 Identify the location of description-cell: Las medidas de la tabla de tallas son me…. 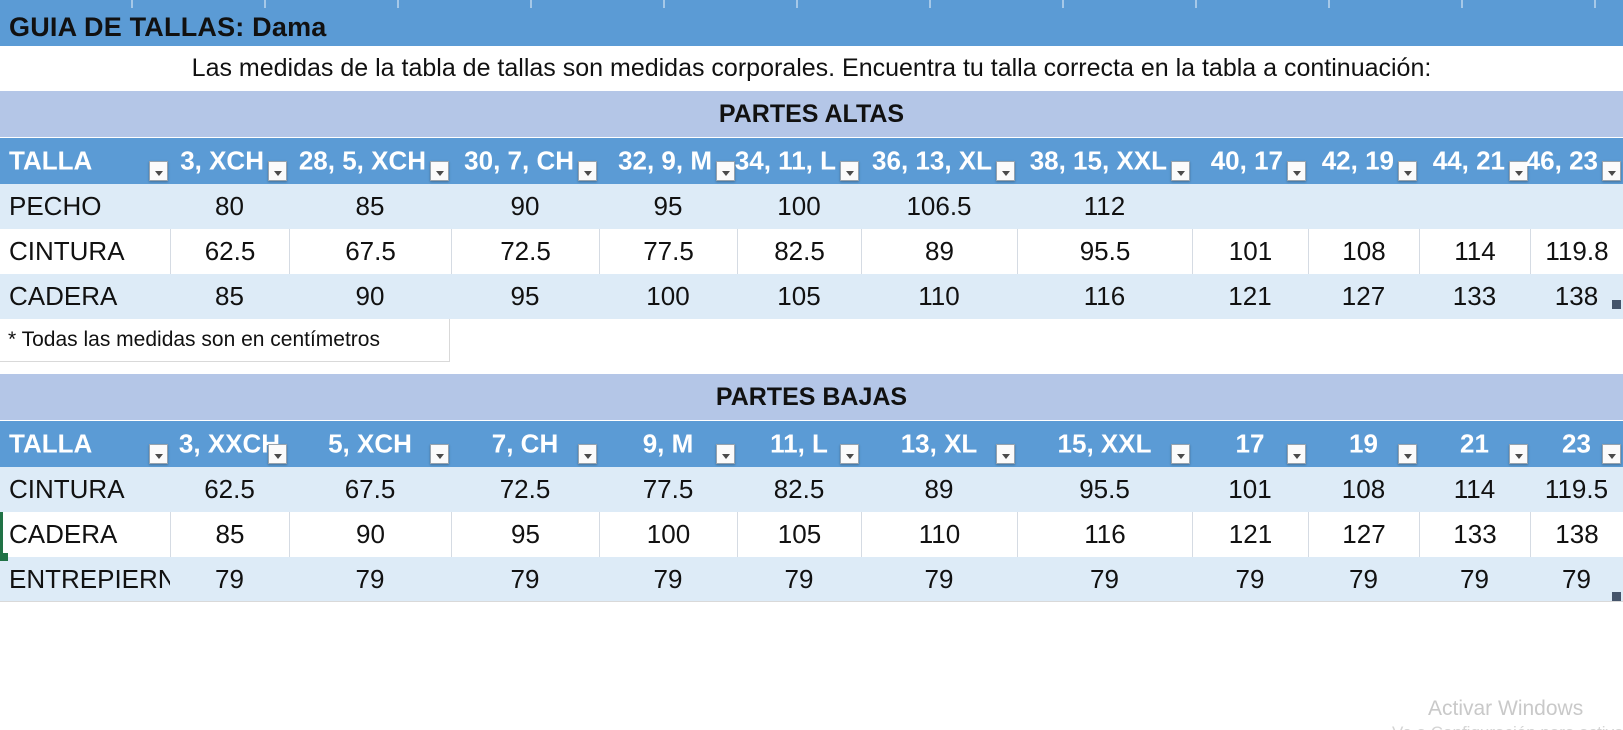
(811, 68).